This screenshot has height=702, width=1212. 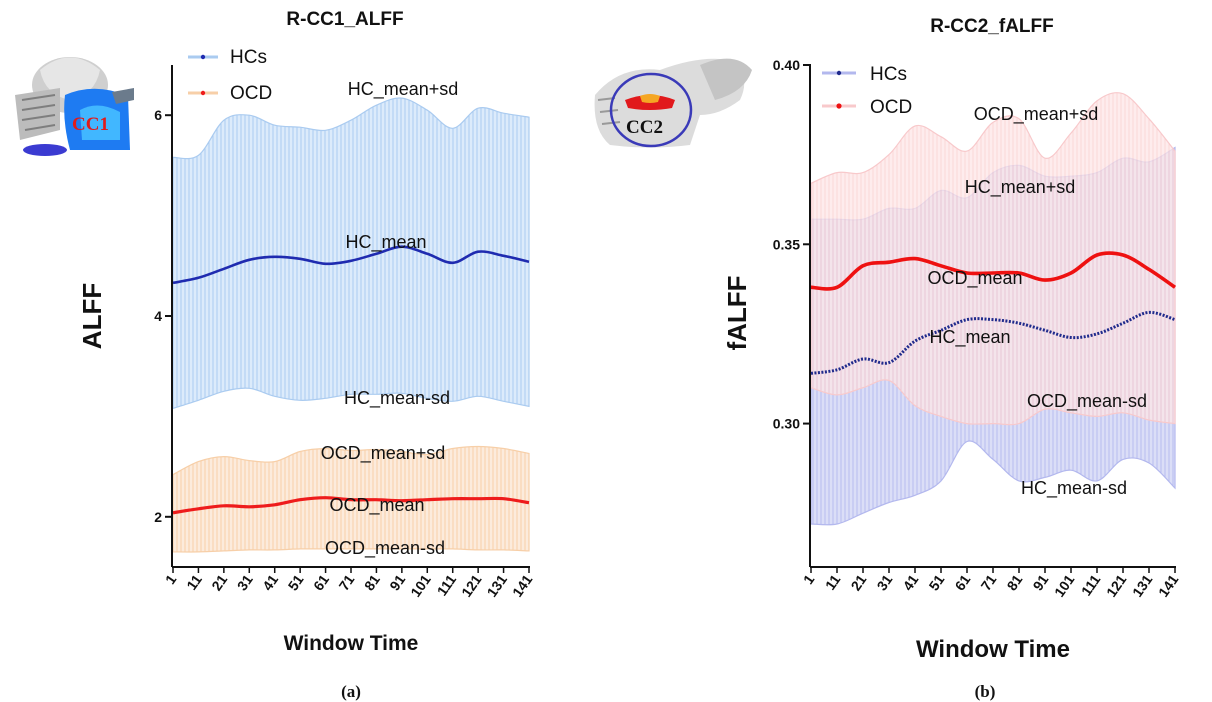 I want to click on brain-region-label: CC1, so click(x=90, y=124).